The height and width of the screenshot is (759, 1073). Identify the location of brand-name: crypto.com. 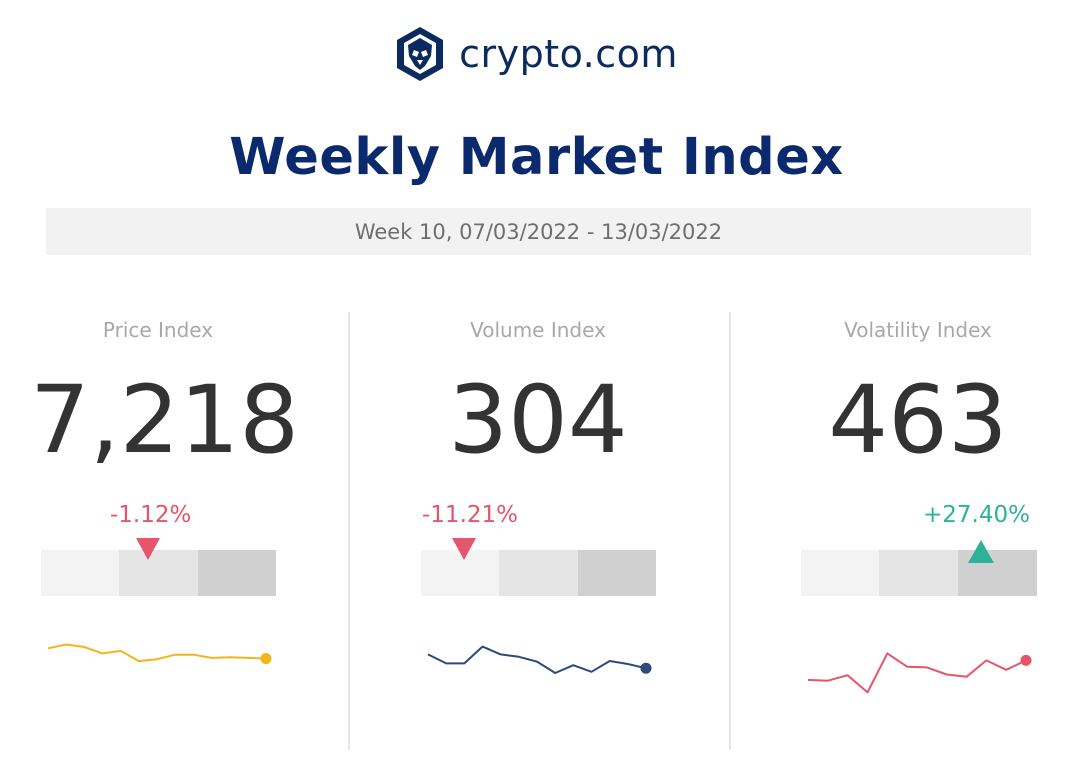
(568, 54).